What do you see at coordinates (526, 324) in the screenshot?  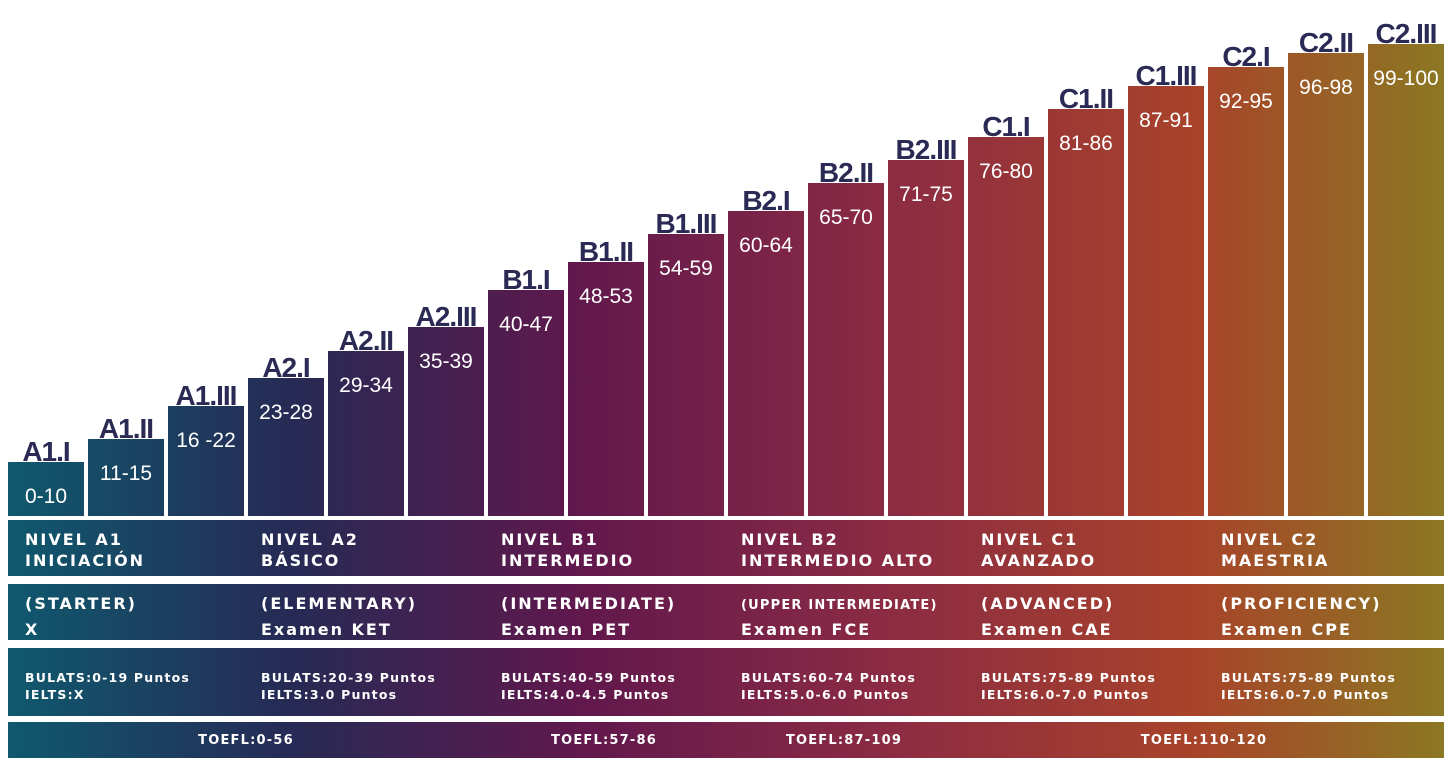 I see `bar-range-label: 40-47` at bounding box center [526, 324].